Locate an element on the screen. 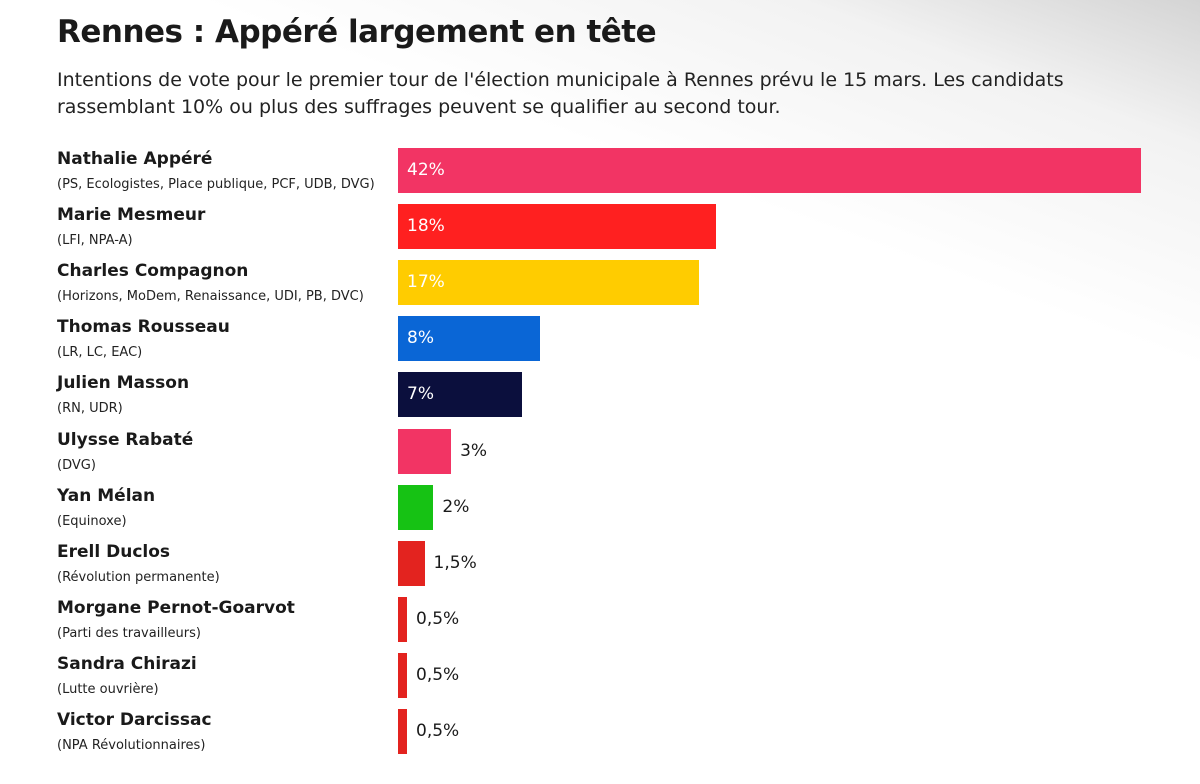  data-label: 42% is located at coordinates (426, 170).